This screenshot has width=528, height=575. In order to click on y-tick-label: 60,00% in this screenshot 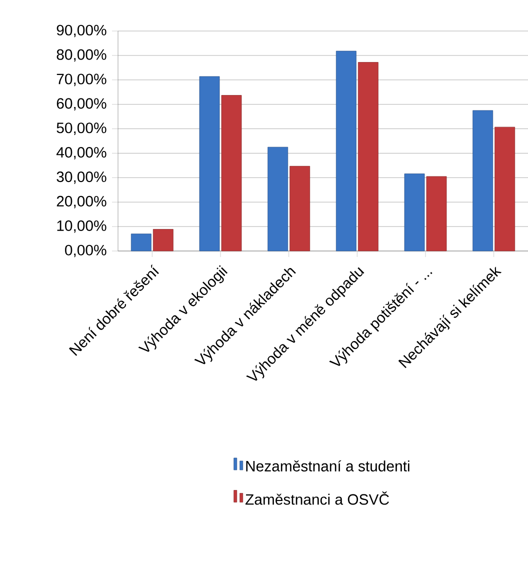, I will do `click(81, 104)`.